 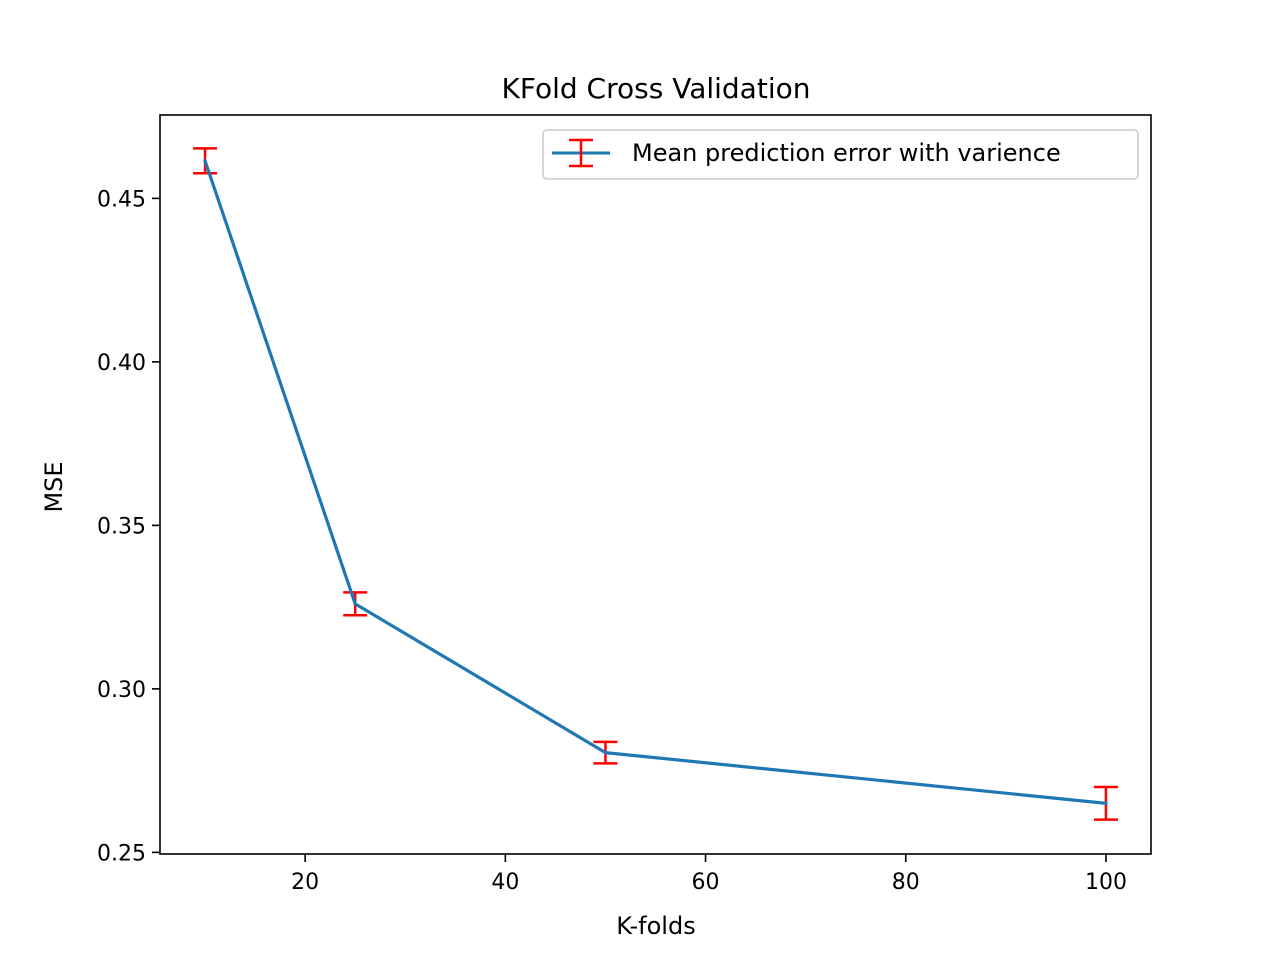 I want to click on x-tick-label: 40, so click(x=505, y=882).